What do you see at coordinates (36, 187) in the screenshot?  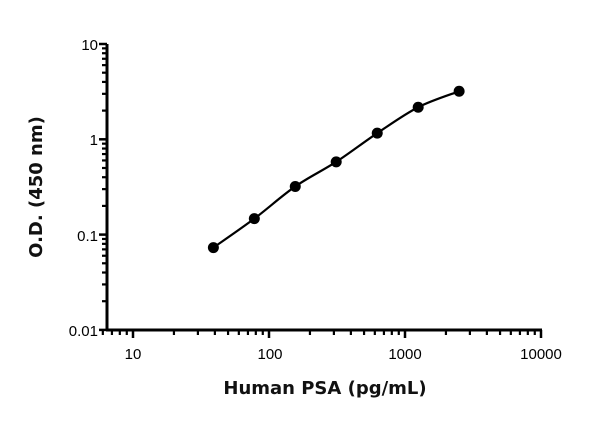 I see `y-axis-title: O.D. (450 nm)` at bounding box center [36, 187].